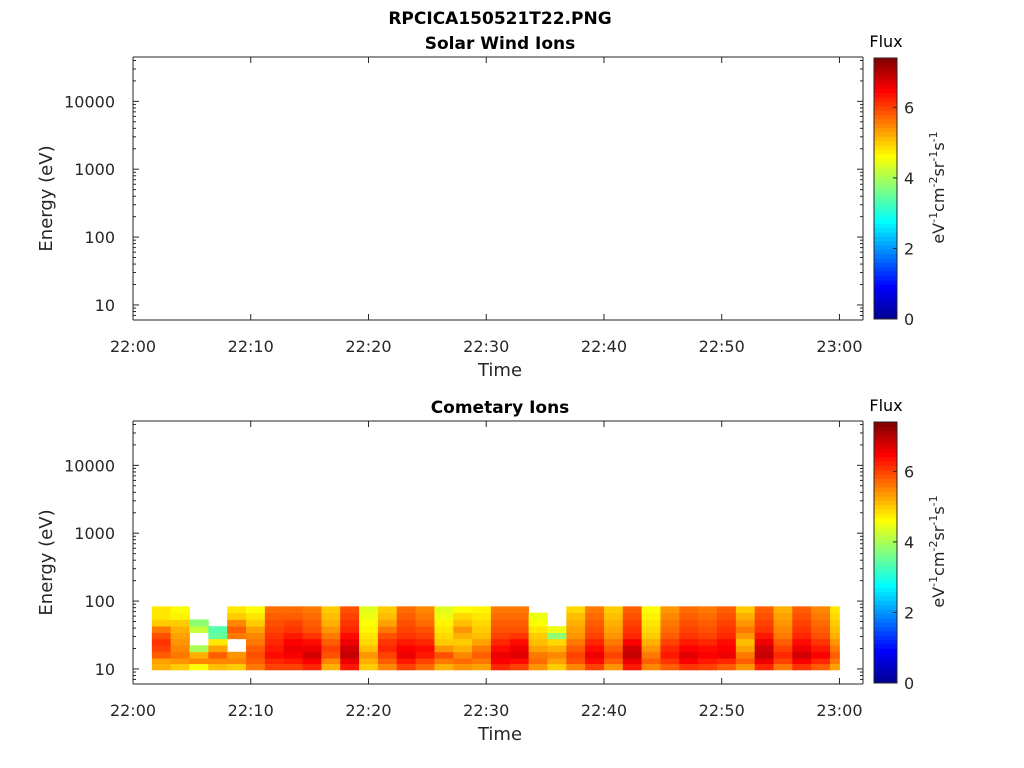 This screenshot has height=768, width=1024. I want to click on panel-title: Cometary Ions, so click(500, 408).